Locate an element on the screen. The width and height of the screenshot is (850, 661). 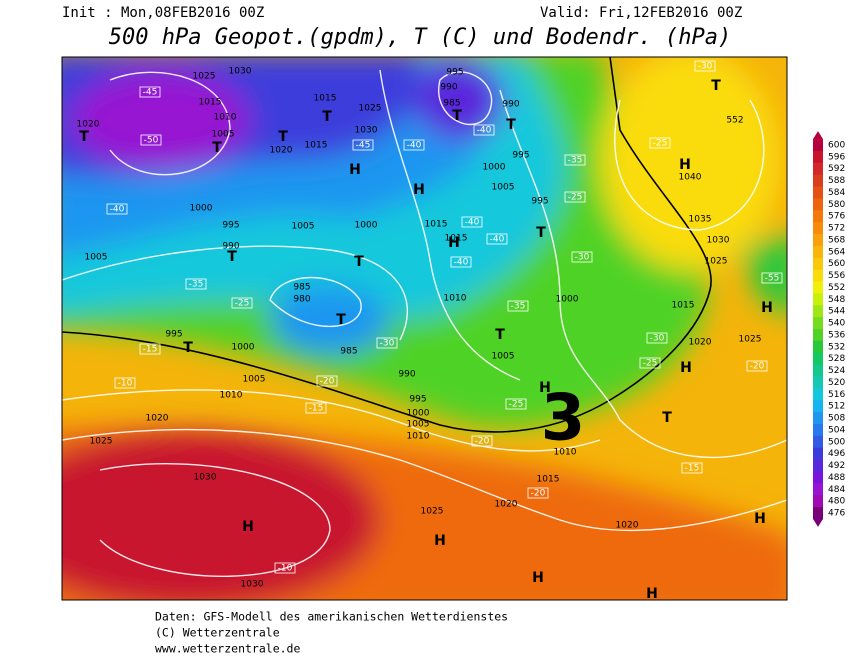
temperature-label: -35 is located at coordinates (196, 285).